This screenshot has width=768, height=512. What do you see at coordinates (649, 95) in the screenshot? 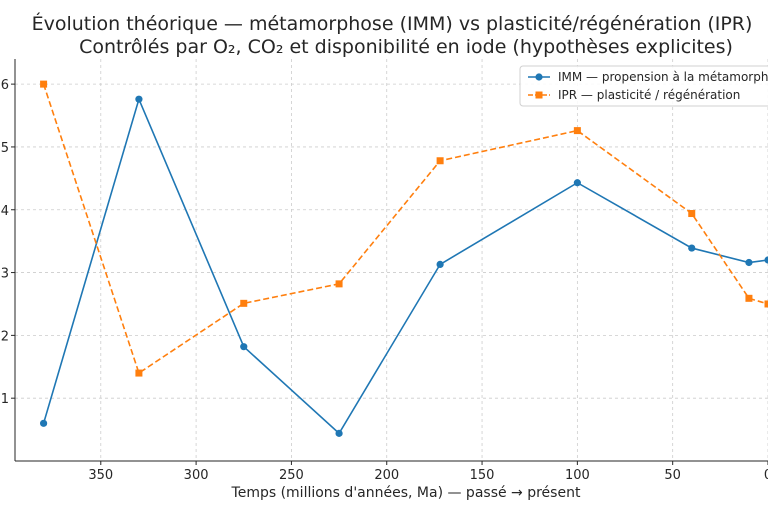
I see `legend-label-2: IPR — plasticité / régénération` at bounding box center [649, 95].